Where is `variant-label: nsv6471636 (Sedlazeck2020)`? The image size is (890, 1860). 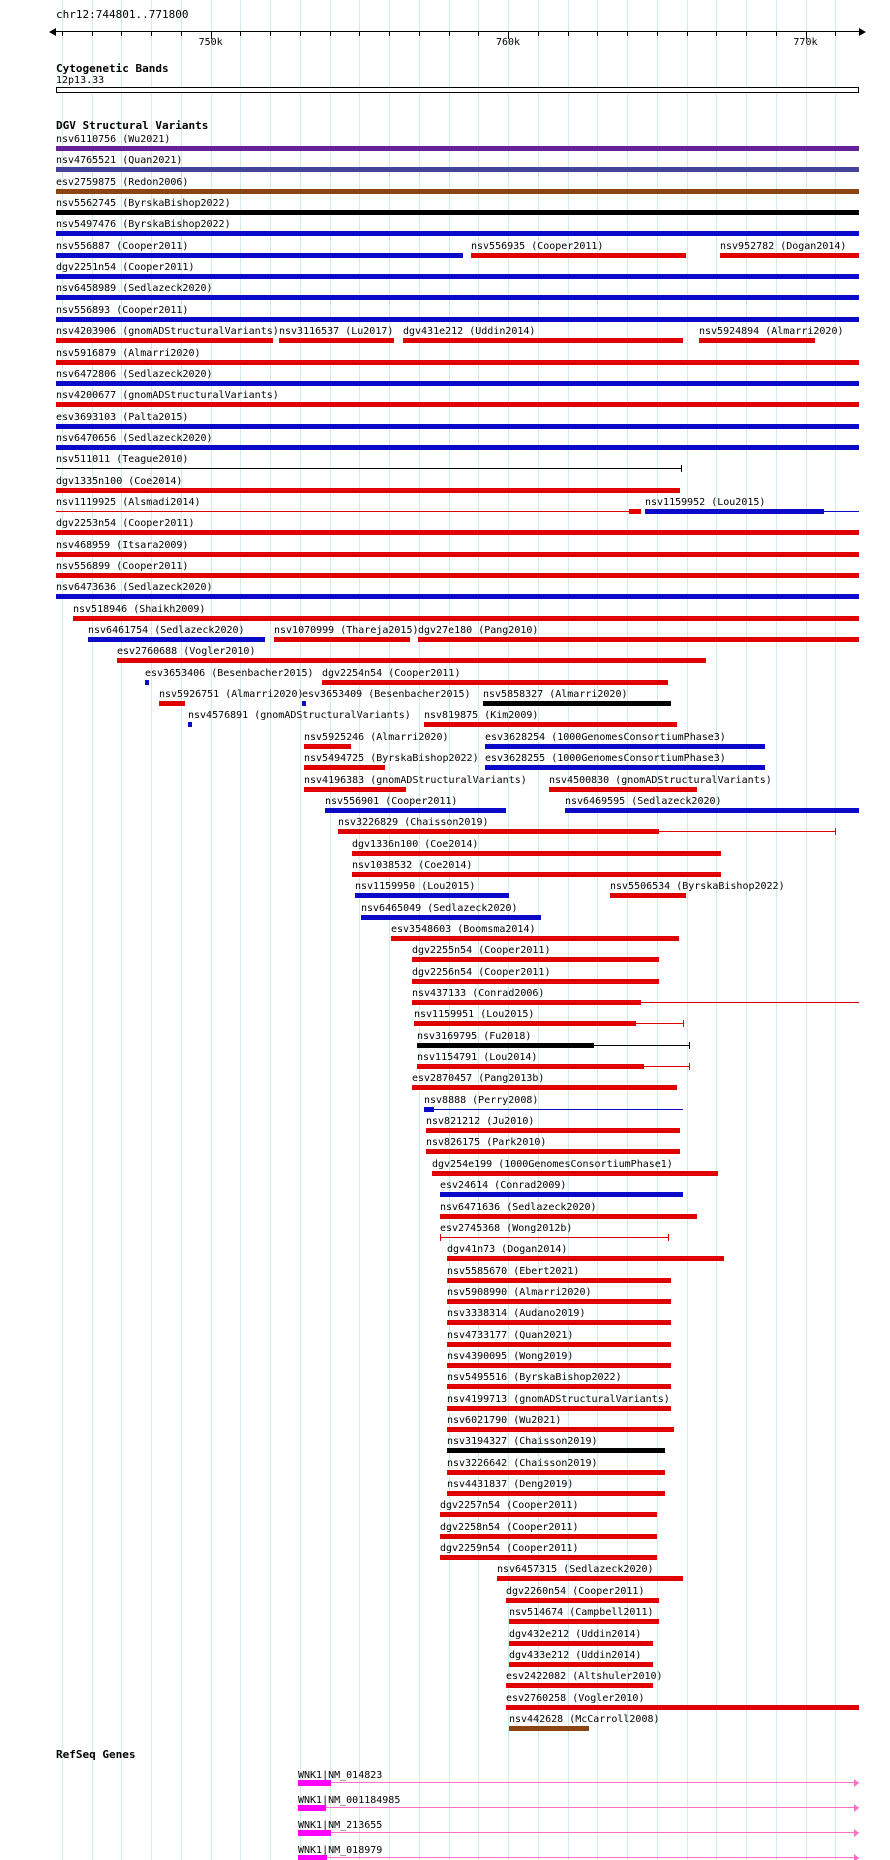
variant-label: nsv6471636 (Sedlazeck2020) is located at coordinates (518, 1207).